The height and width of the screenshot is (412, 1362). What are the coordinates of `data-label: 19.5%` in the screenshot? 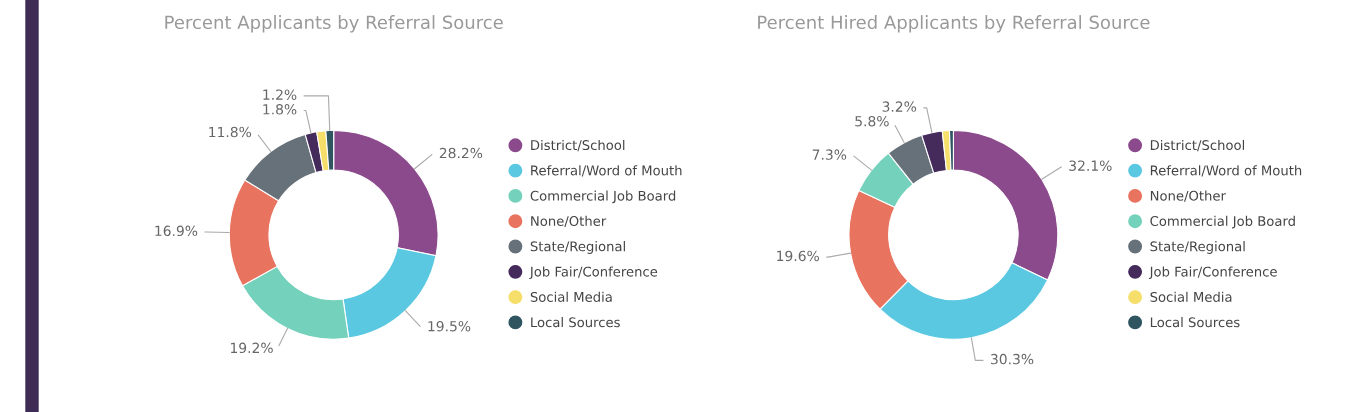 It's located at (449, 326).